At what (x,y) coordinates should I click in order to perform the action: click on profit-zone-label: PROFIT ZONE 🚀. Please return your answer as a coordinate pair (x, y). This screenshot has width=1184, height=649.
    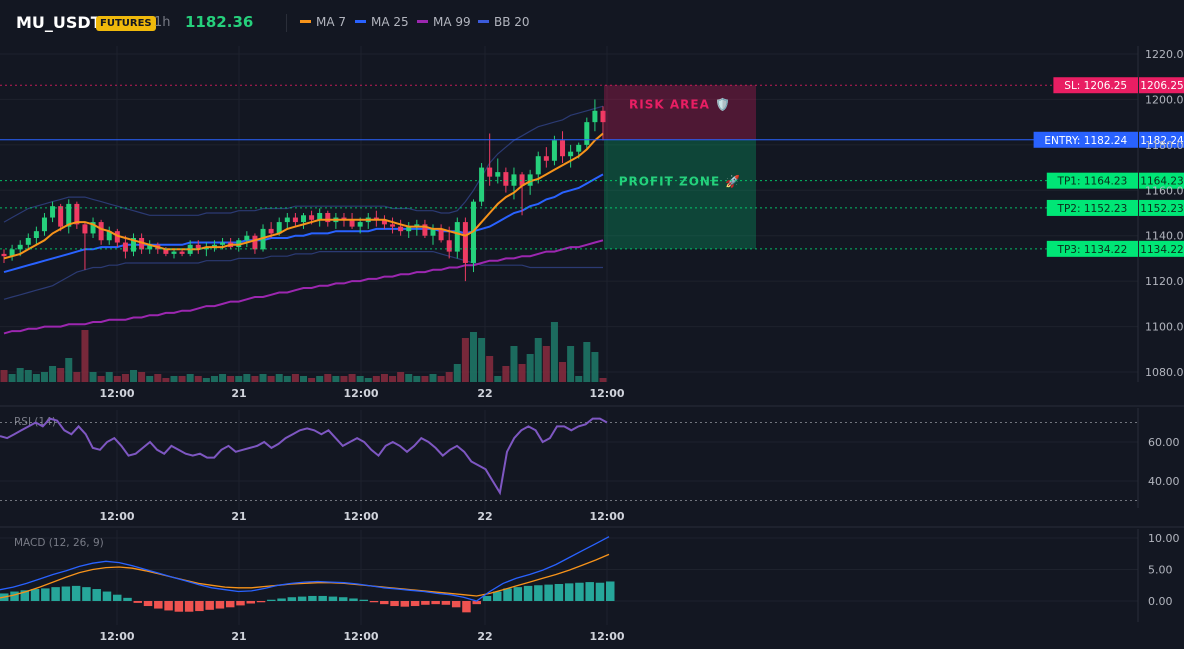
    Looking at the image, I should click on (680, 182).